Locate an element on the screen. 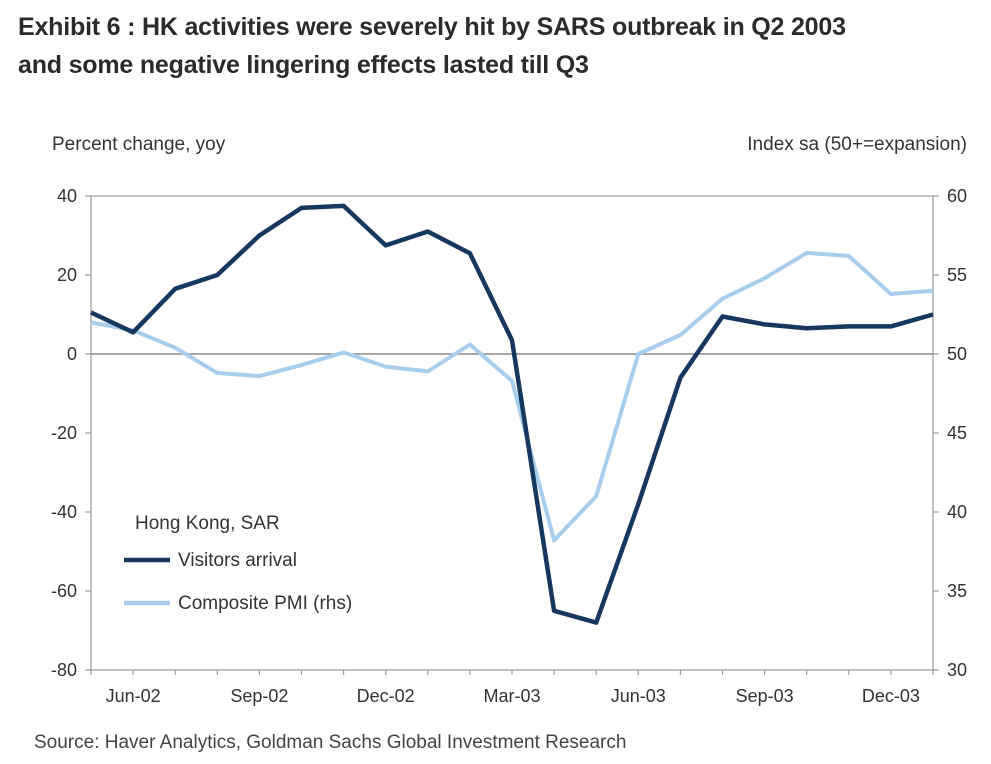 Image resolution: width=991 pixels, height=764 pixels. legend-title: Hong Kong, SAR is located at coordinates (207, 523).